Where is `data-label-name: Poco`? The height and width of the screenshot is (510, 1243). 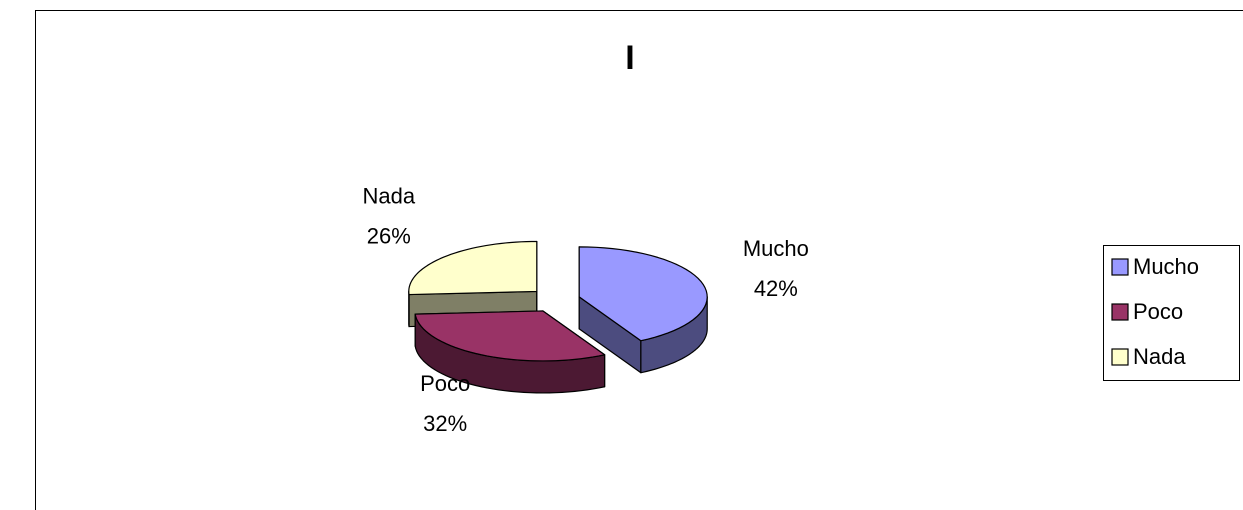
data-label-name: Poco is located at coordinates (445, 383).